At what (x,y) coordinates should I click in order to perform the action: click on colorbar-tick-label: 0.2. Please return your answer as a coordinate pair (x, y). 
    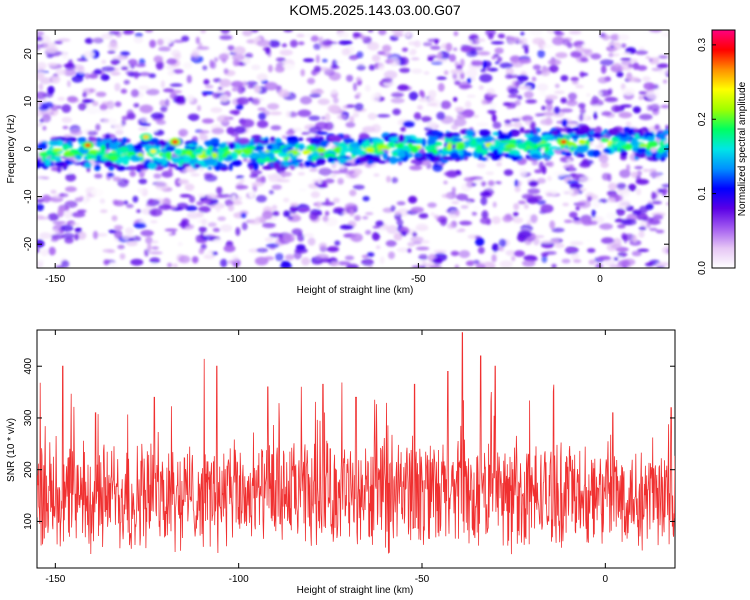
    Looking at the image, I should click on (702, 119).